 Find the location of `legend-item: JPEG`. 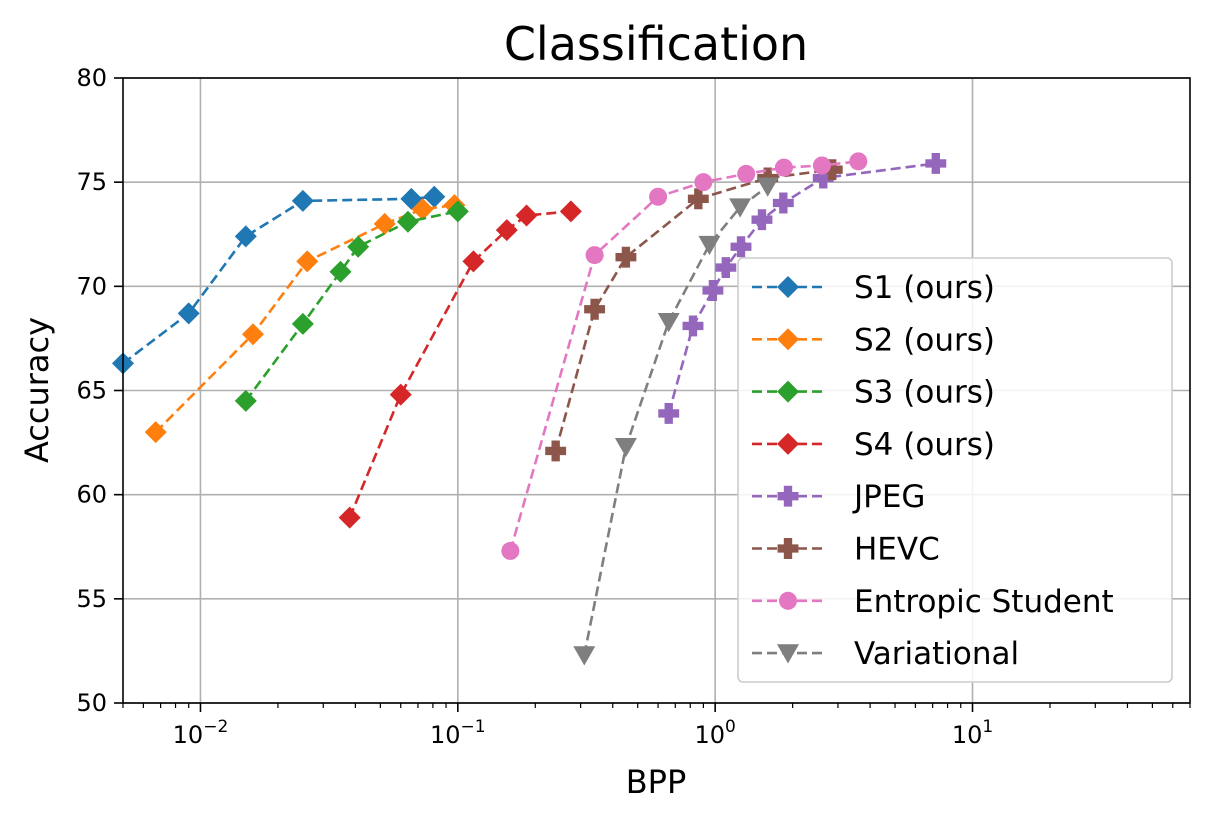

legend-item: JPEG is located at coordinates (838, 497).